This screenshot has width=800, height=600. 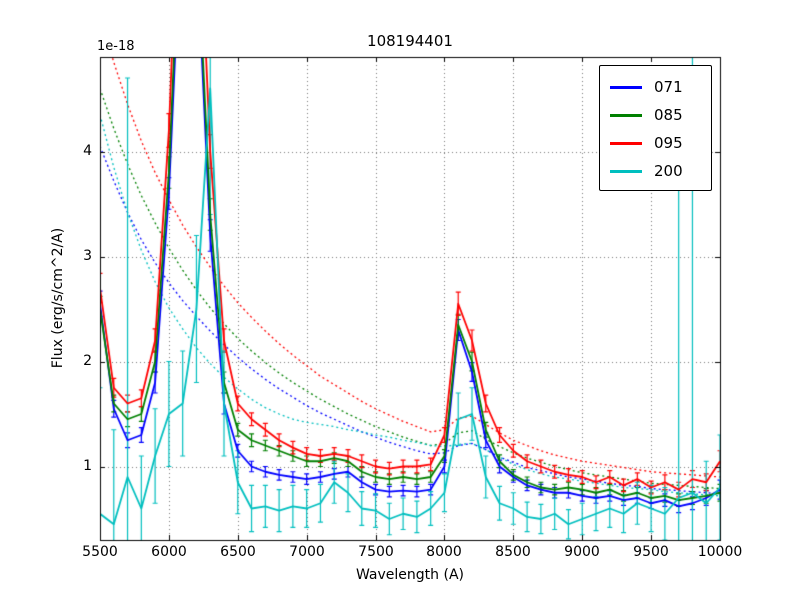 I want to click on y-tick-label: 4, so click(x=87, y=151).